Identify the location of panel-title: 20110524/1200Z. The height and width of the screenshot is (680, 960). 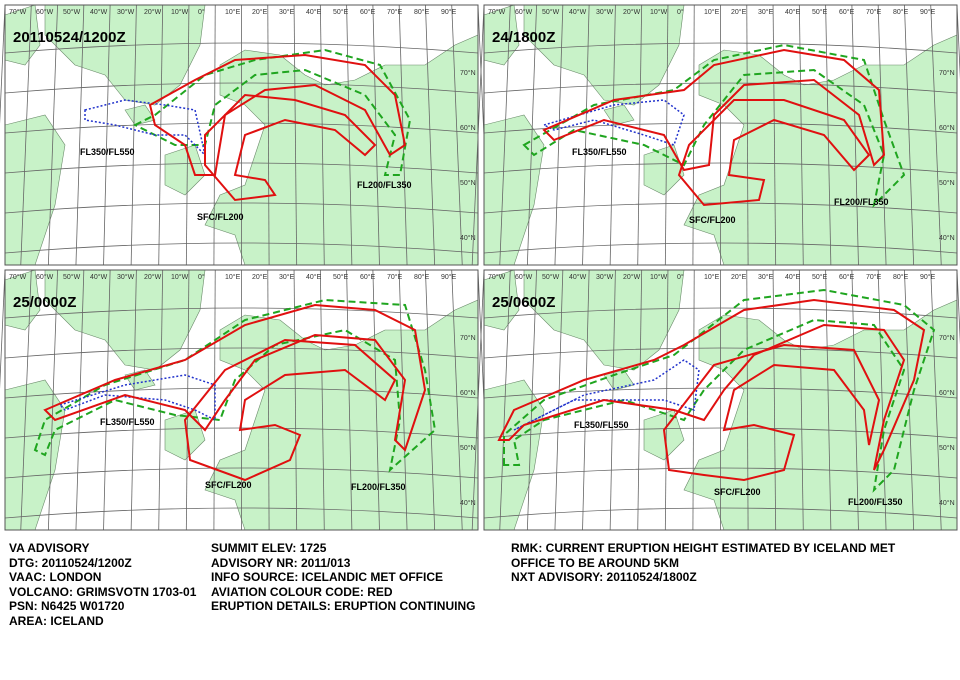
(69, 37).